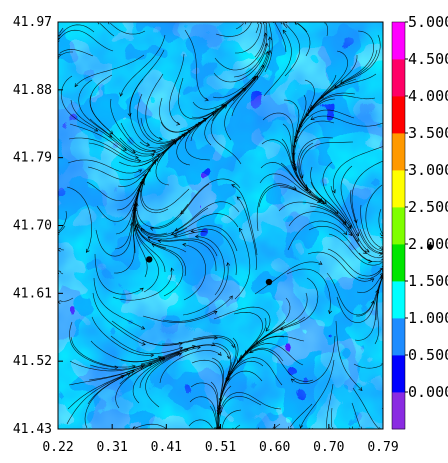  Describe the element at coordinates (428, 355) in the screenshot. I see `colorbar-label: 0.500` at that location.